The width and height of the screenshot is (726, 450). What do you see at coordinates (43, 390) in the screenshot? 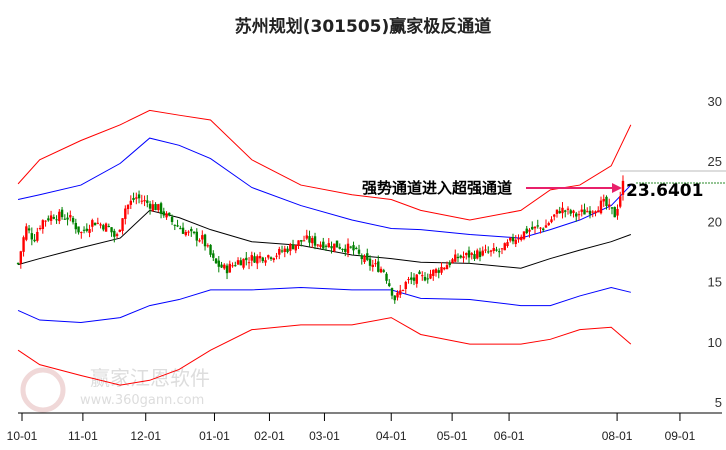
I see `watermark-seal` at bounding box center [43, 390].